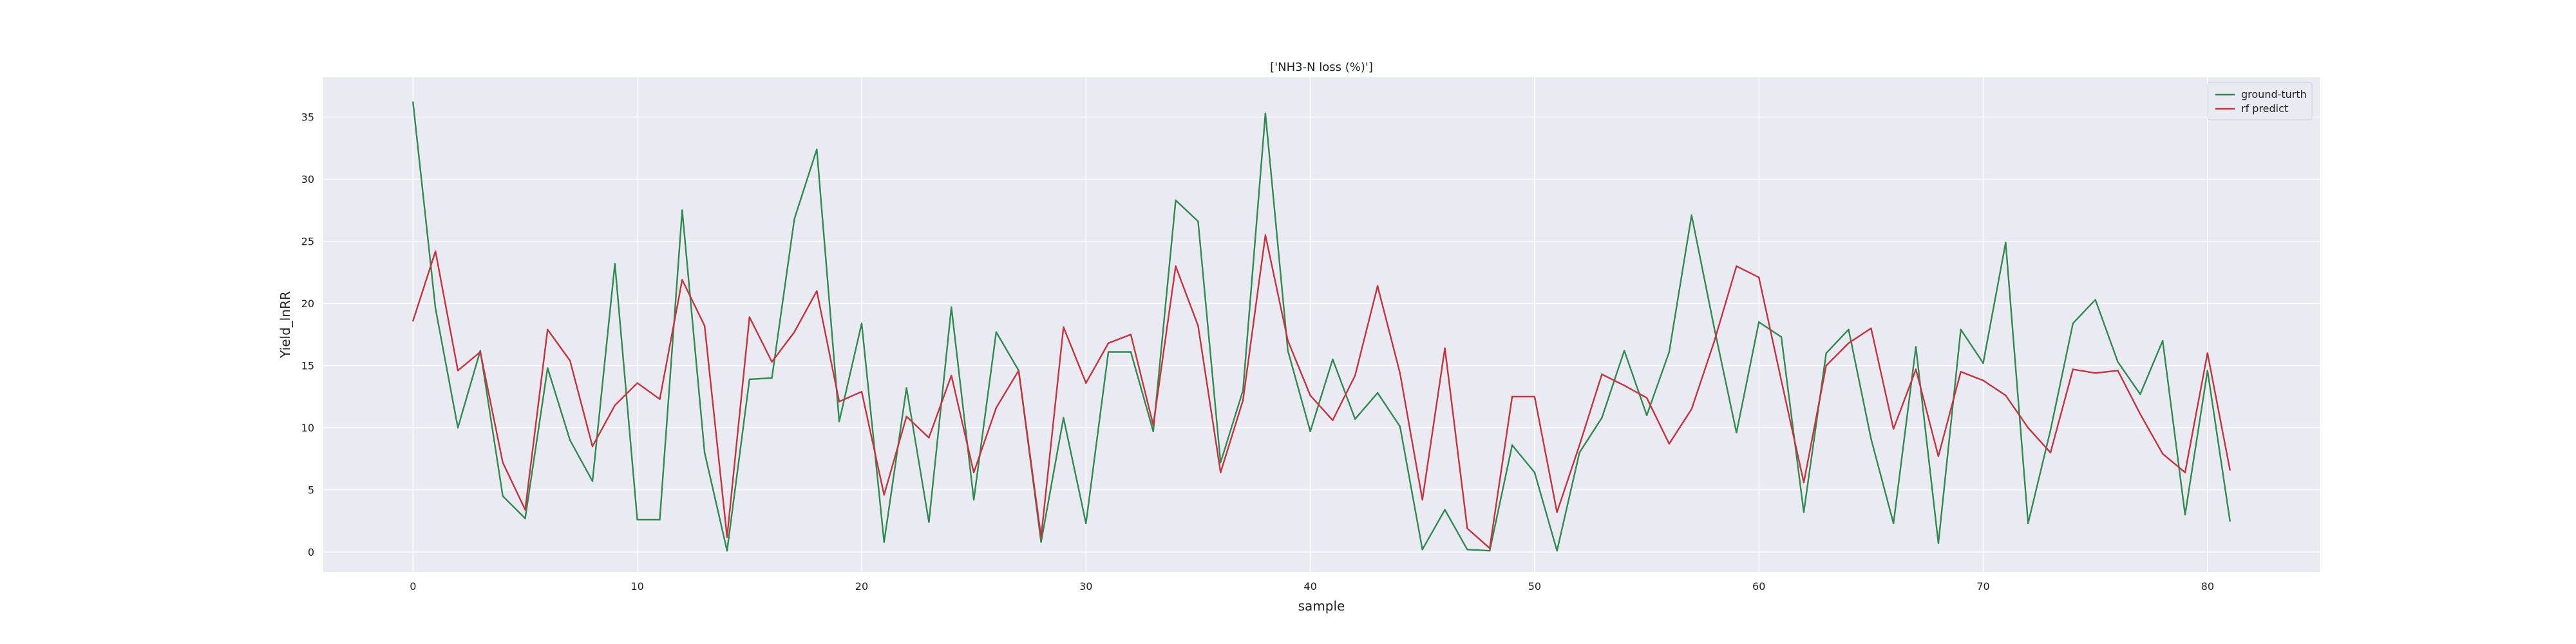 The image size is (2576, 644). I want to click on x-tick-label: 40, so click(1309, 586).